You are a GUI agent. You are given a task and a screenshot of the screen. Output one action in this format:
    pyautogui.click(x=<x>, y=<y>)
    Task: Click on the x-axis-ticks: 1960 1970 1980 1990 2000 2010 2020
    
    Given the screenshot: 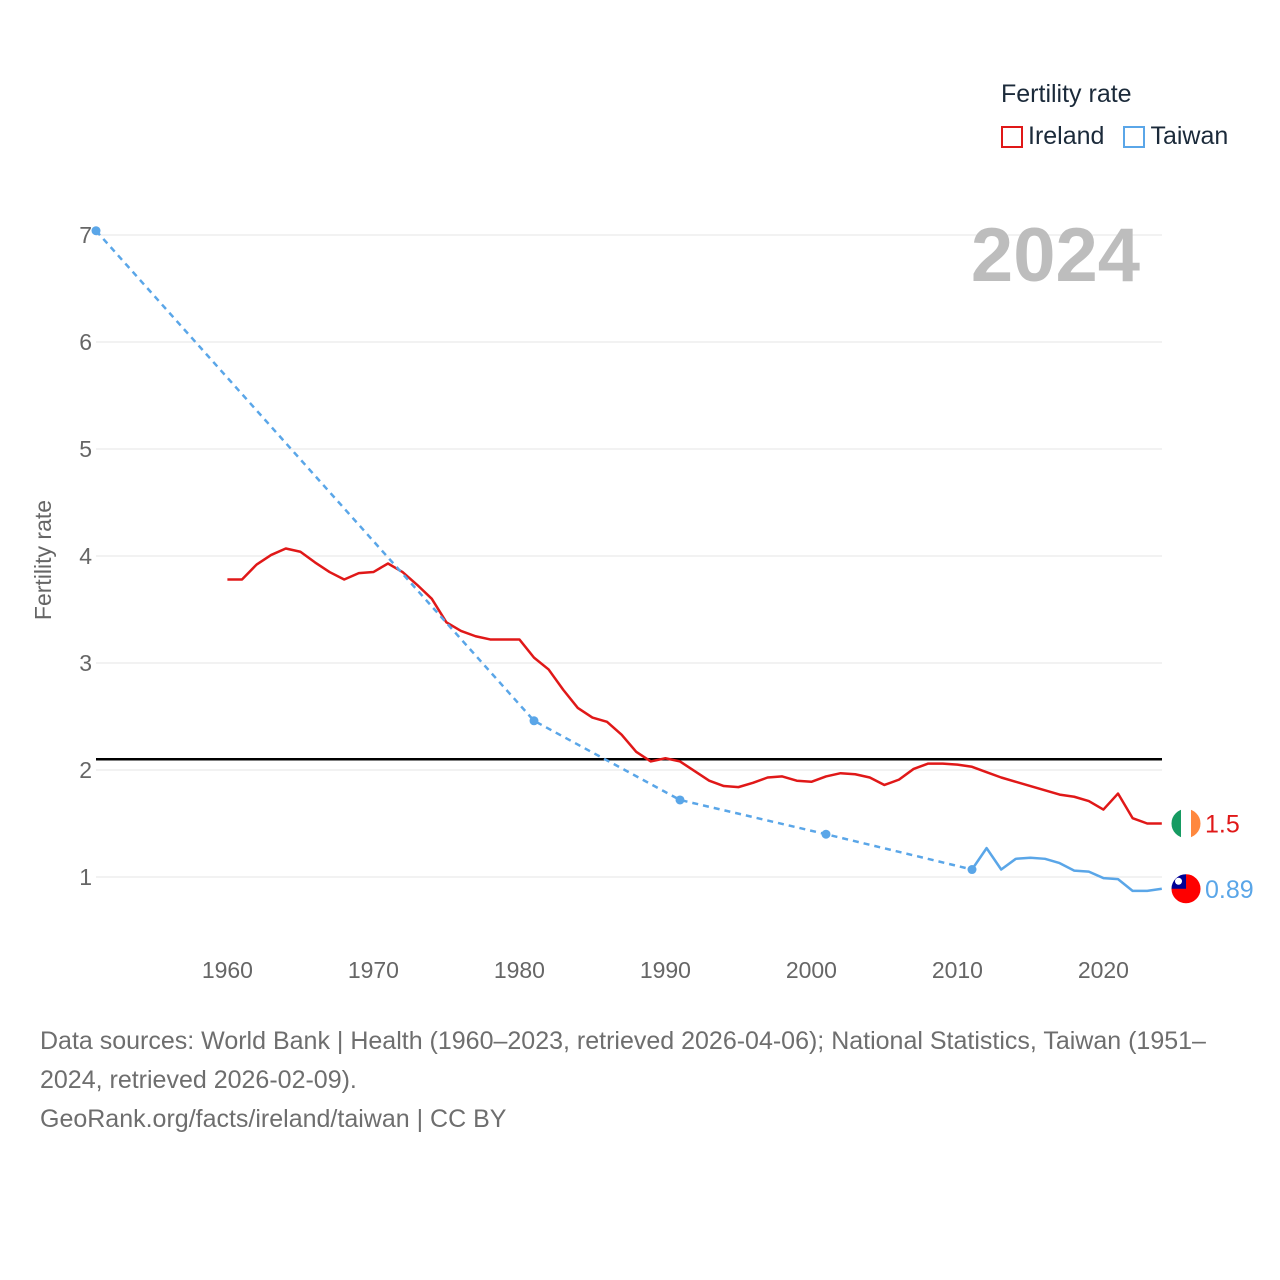 What is the action you would take?
    pyautogui.click(x=665, y=970)
    